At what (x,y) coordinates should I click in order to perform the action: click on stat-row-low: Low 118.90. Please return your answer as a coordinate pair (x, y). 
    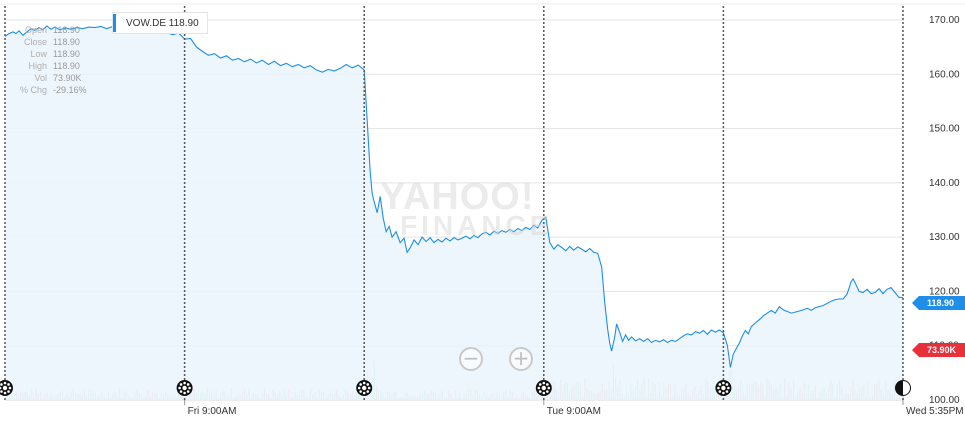
    Looking at the image, I should click on (44, 54).